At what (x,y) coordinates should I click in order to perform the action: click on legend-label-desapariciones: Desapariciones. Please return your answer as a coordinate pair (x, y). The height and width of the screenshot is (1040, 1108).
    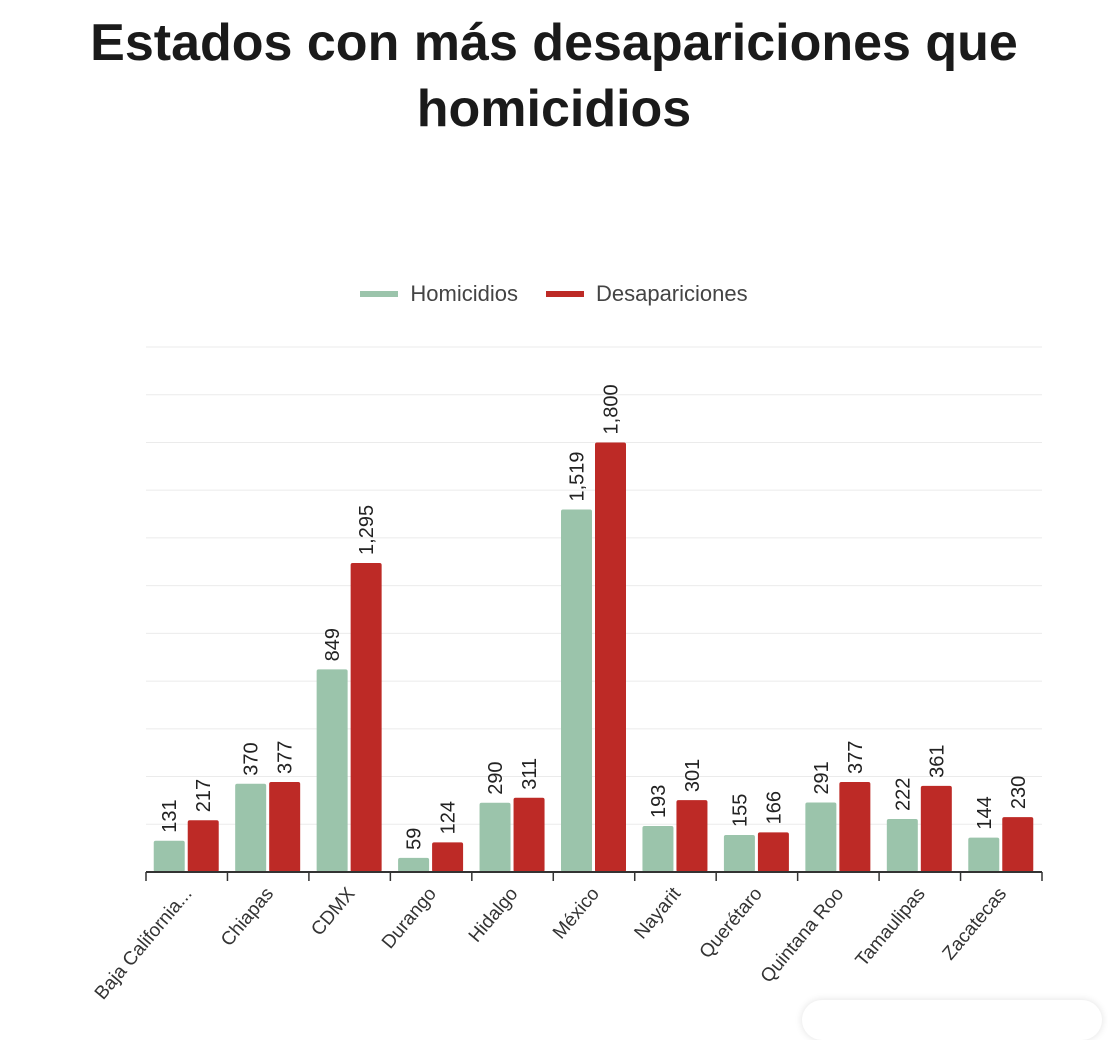
    Looking at the image, I should click on (671, 293).